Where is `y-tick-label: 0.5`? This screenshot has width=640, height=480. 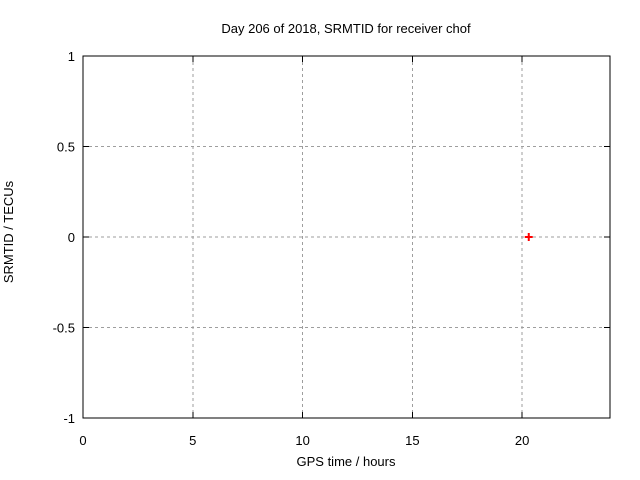
y-tick-label: 0.5 is located at coordinates (66, 147).